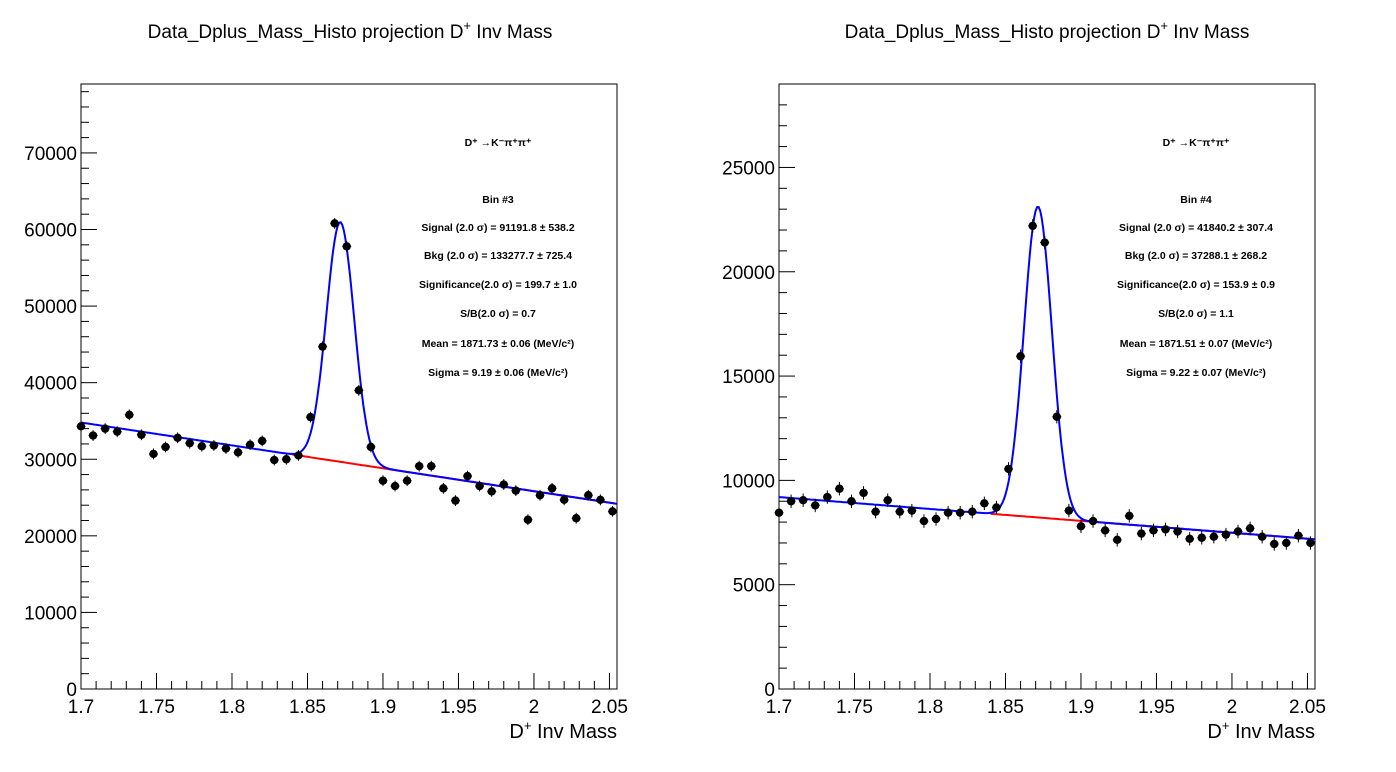 The image size is (1396, 772). What do you see at coordinates (1196, 200) in the screenshot?
I see `info-line: Bin #4` at bounding box center [1196, 200].